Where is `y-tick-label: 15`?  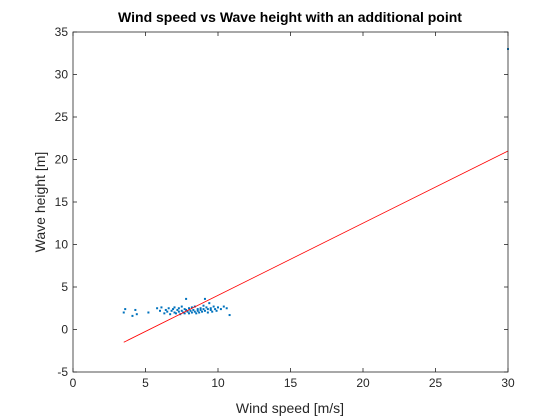 y-tick-label: 15 is located at coordinates (62, 202).